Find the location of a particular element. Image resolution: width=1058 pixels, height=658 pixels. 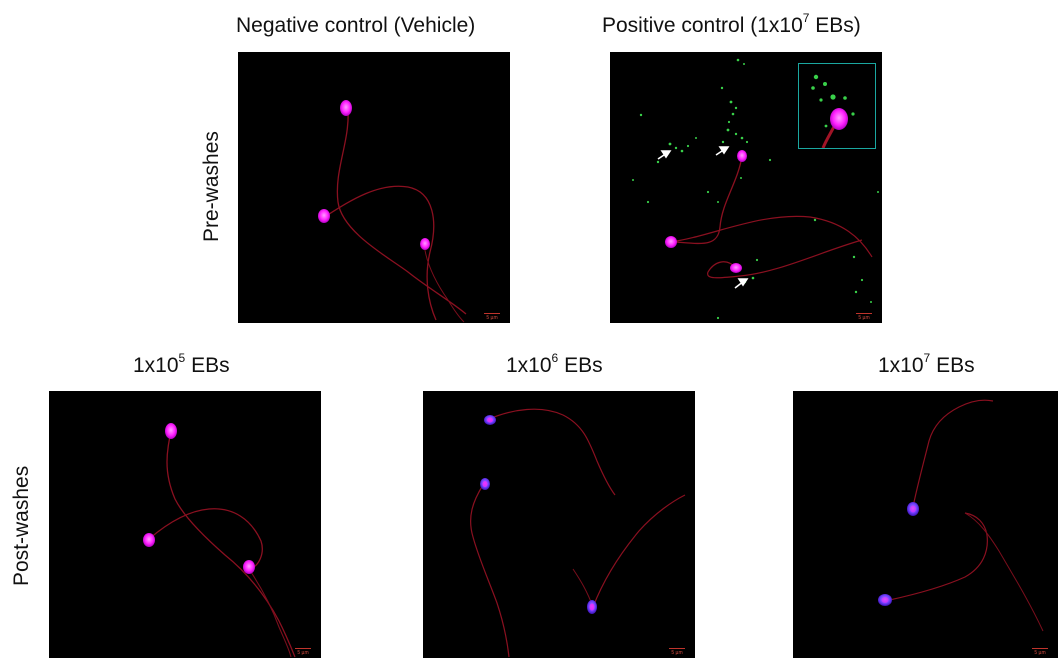

negative-control-micrograph is located at coordinates (392, 211).